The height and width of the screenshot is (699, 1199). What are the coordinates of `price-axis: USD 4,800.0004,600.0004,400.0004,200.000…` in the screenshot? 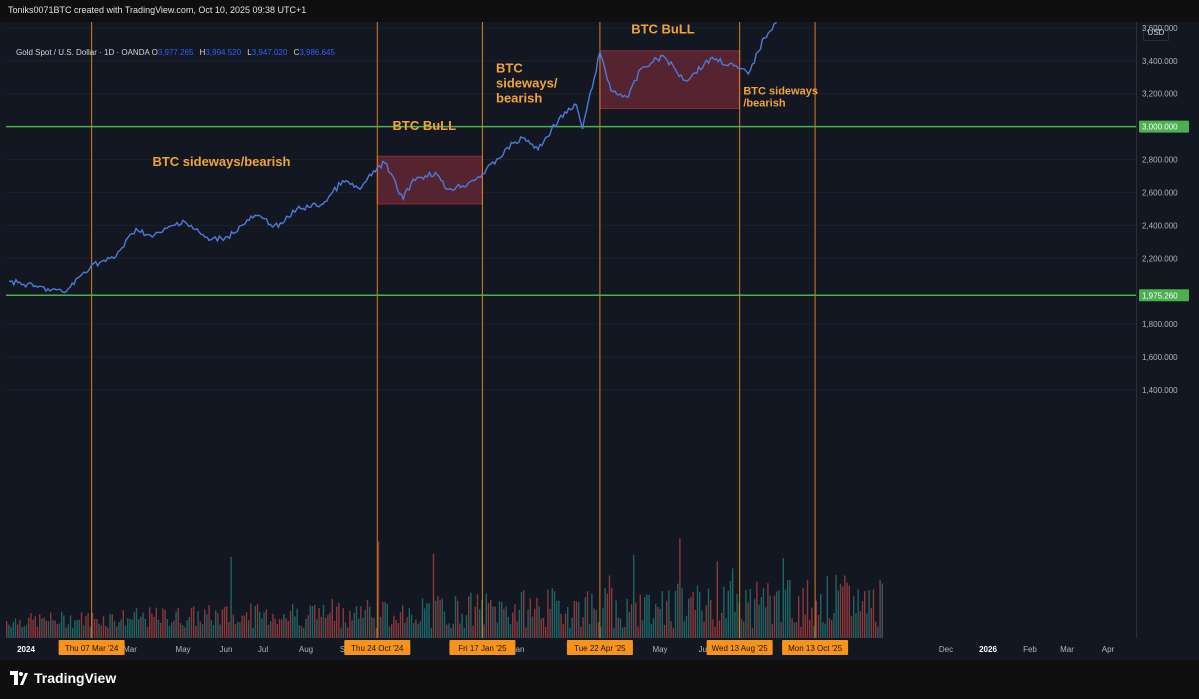 It's located at (1167, 330).